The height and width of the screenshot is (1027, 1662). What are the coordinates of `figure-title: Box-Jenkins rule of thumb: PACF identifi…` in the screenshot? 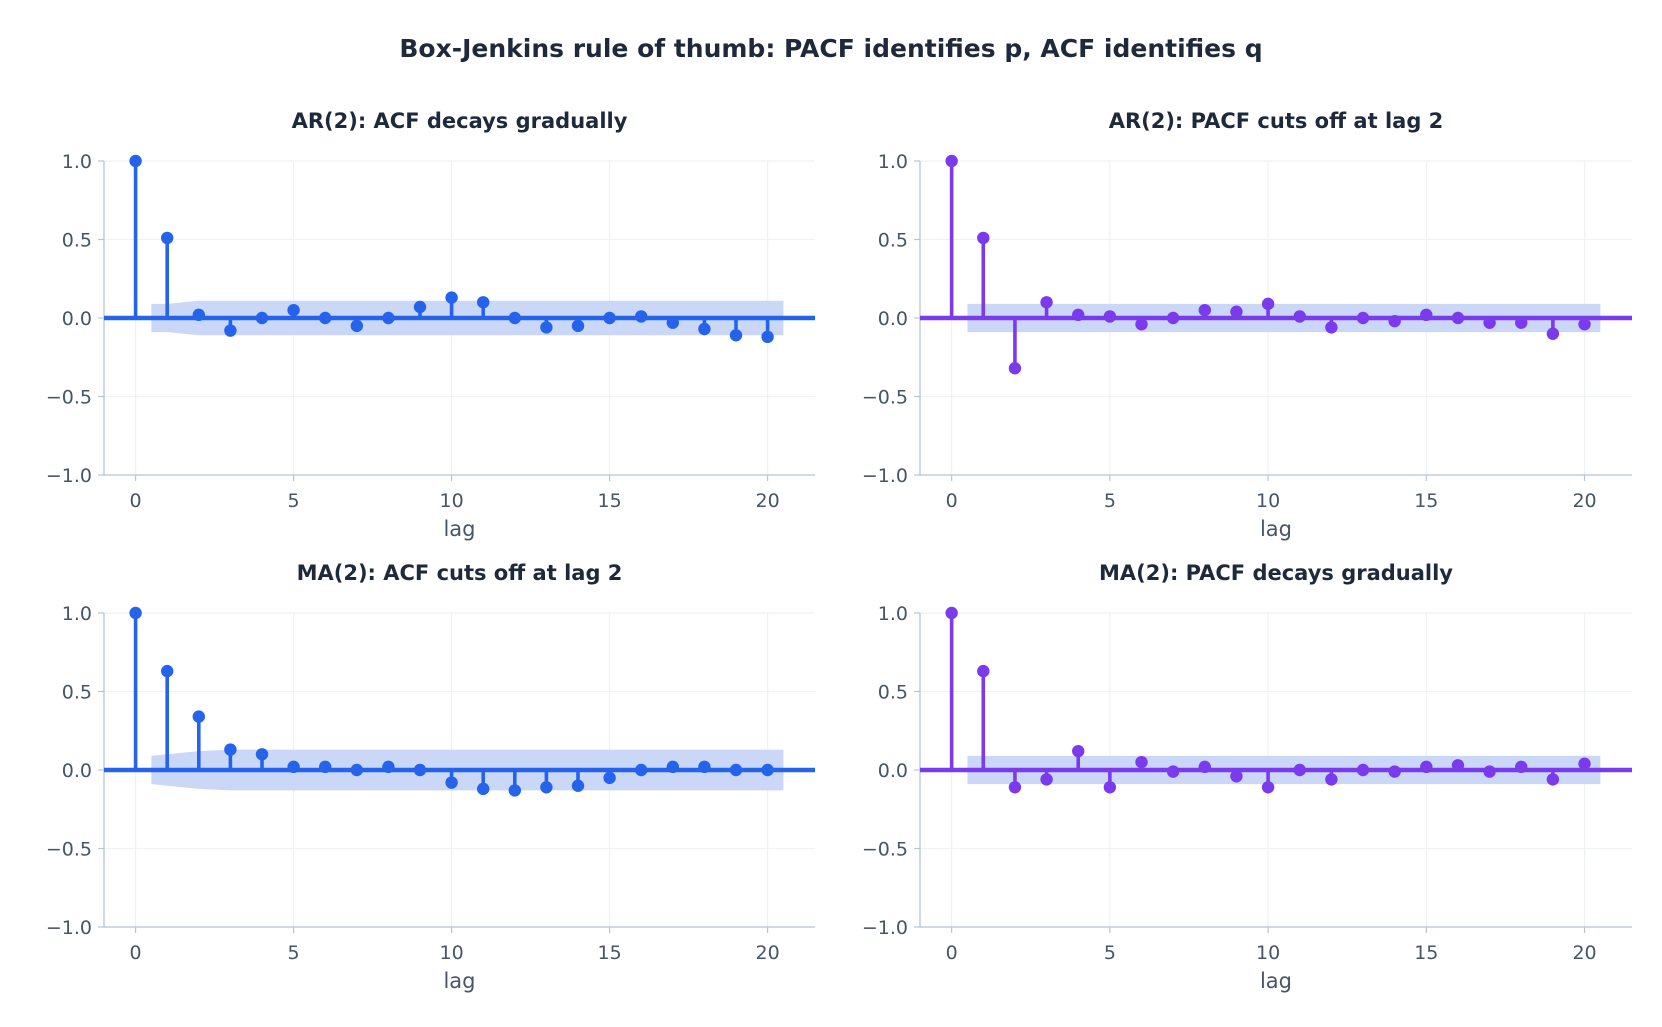 It's located at (830, 48).